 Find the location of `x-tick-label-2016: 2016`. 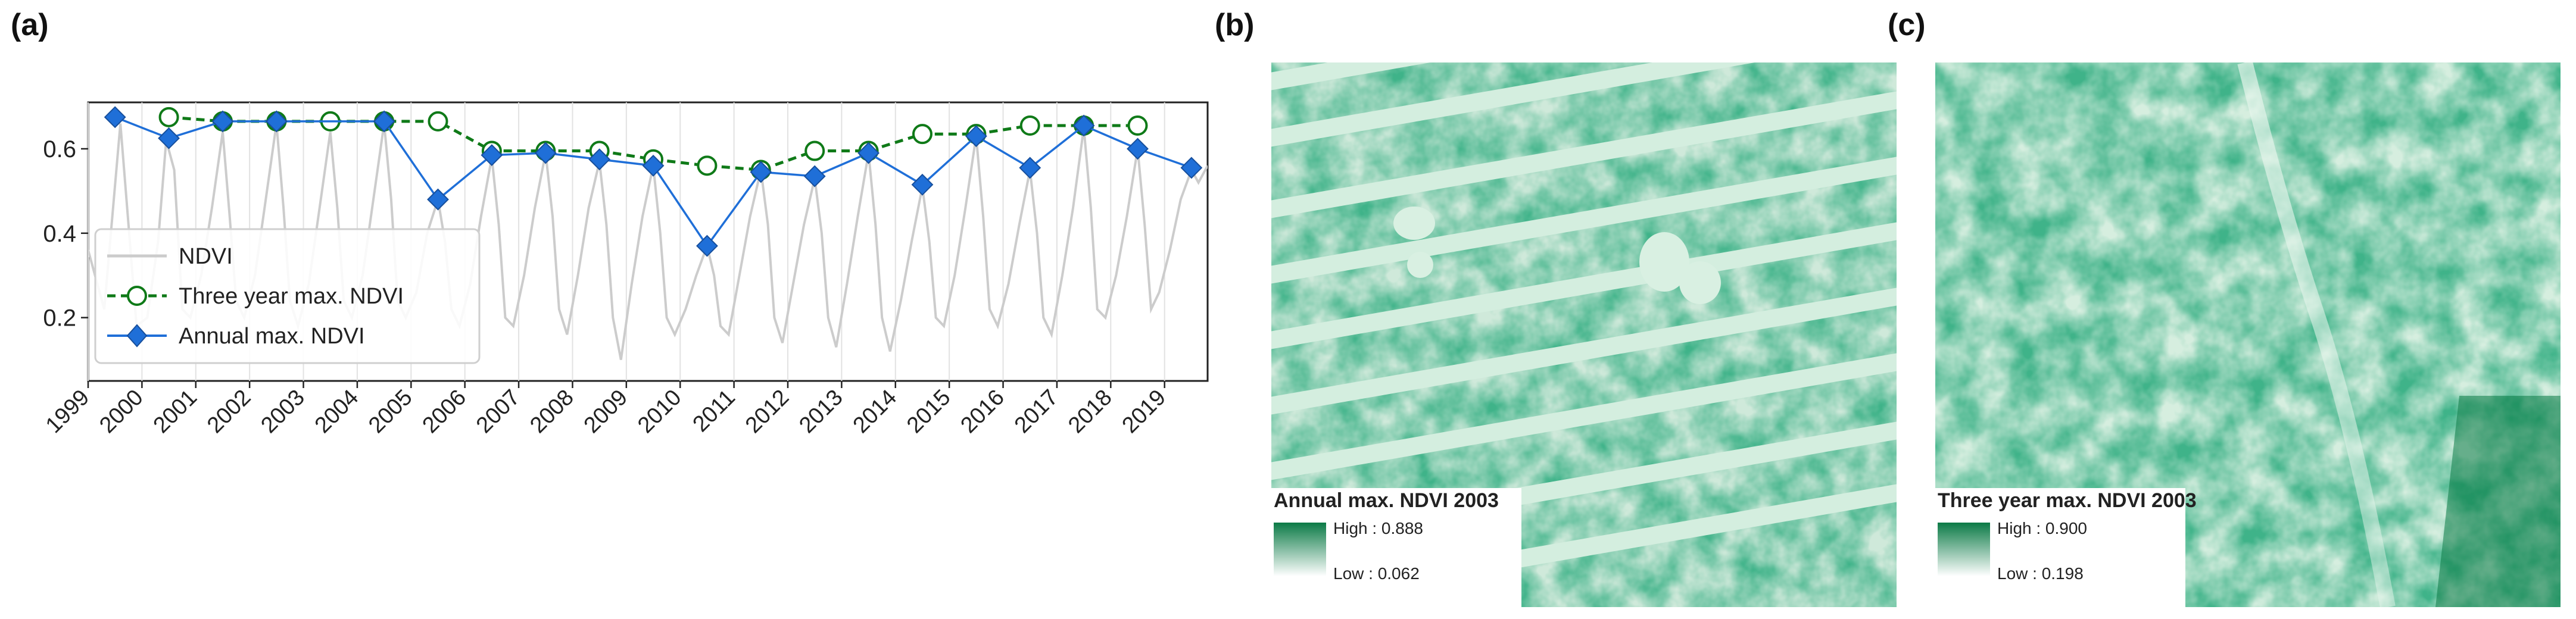

x-tick-label-2016: 2016 is located at coordinates (982, 411).